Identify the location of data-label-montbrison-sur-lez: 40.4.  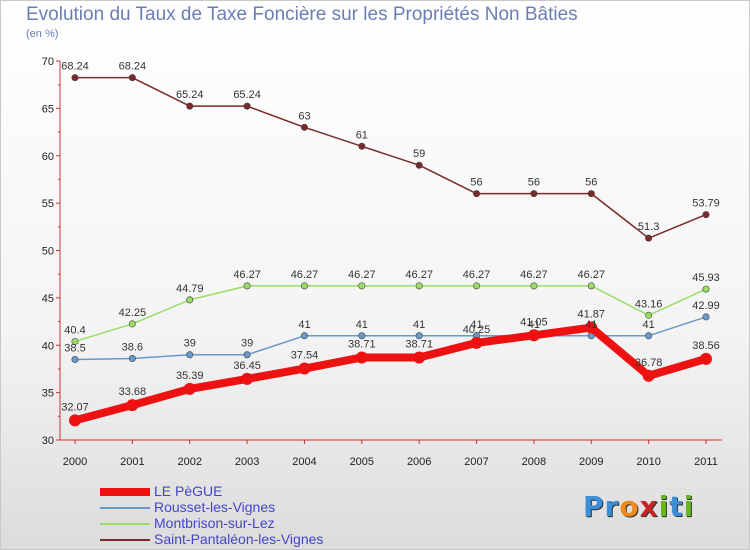
(74, 330).